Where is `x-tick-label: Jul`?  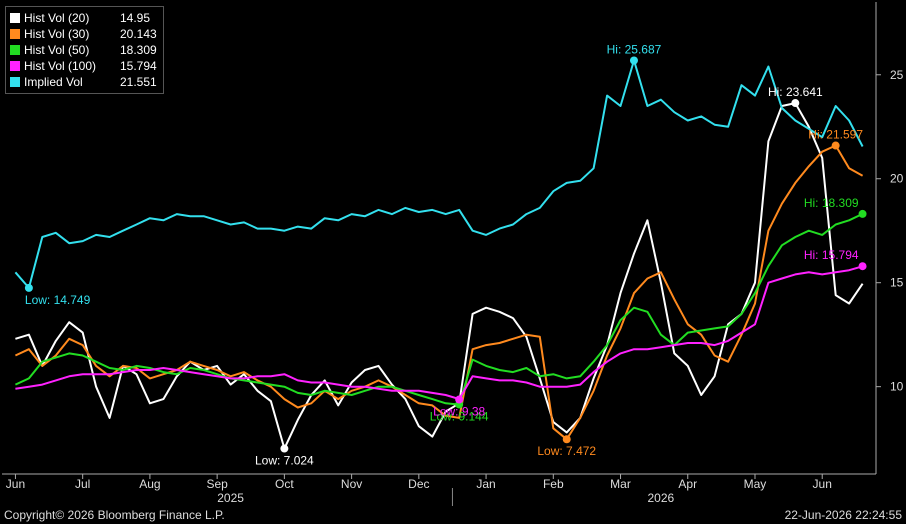
x-tick-label: Jul is located at coordinates (82, 484).